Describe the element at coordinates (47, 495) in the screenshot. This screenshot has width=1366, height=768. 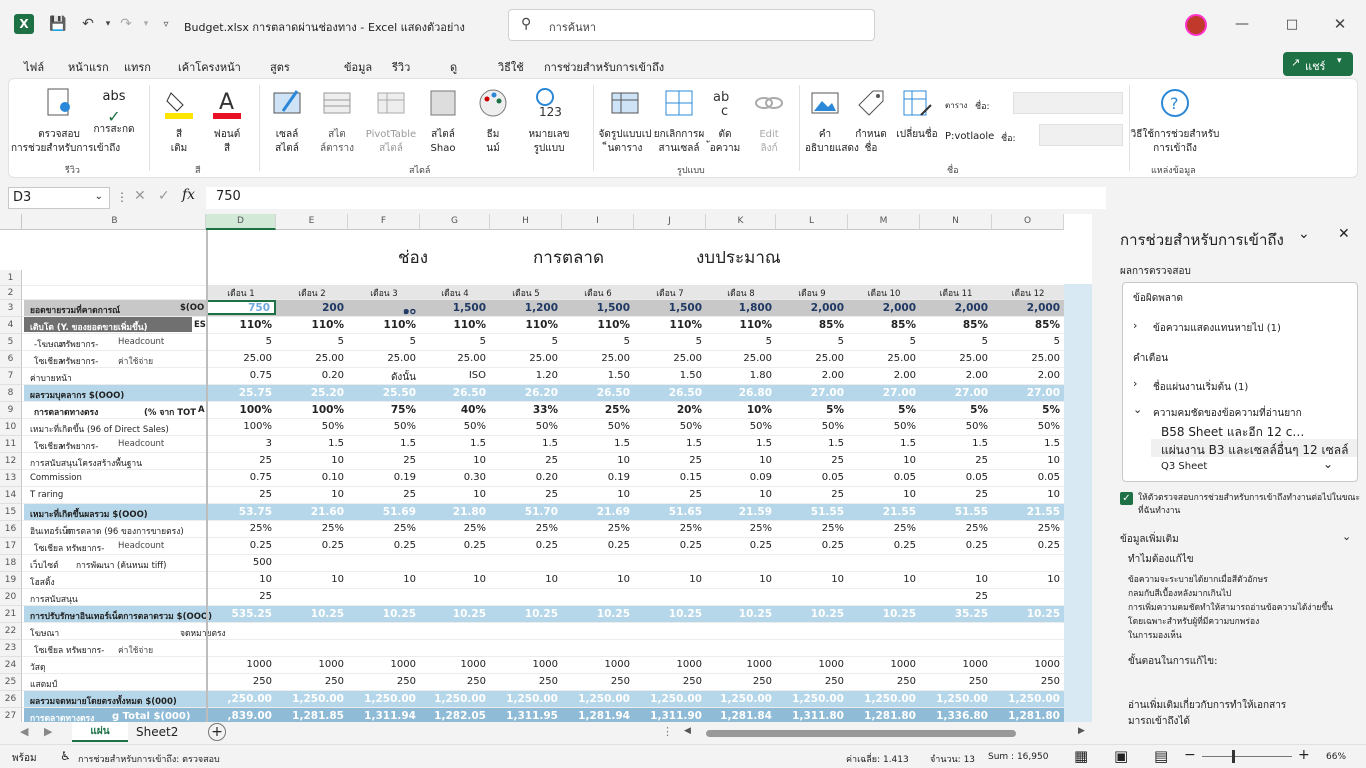
I see `row-label: T raring` at that location.